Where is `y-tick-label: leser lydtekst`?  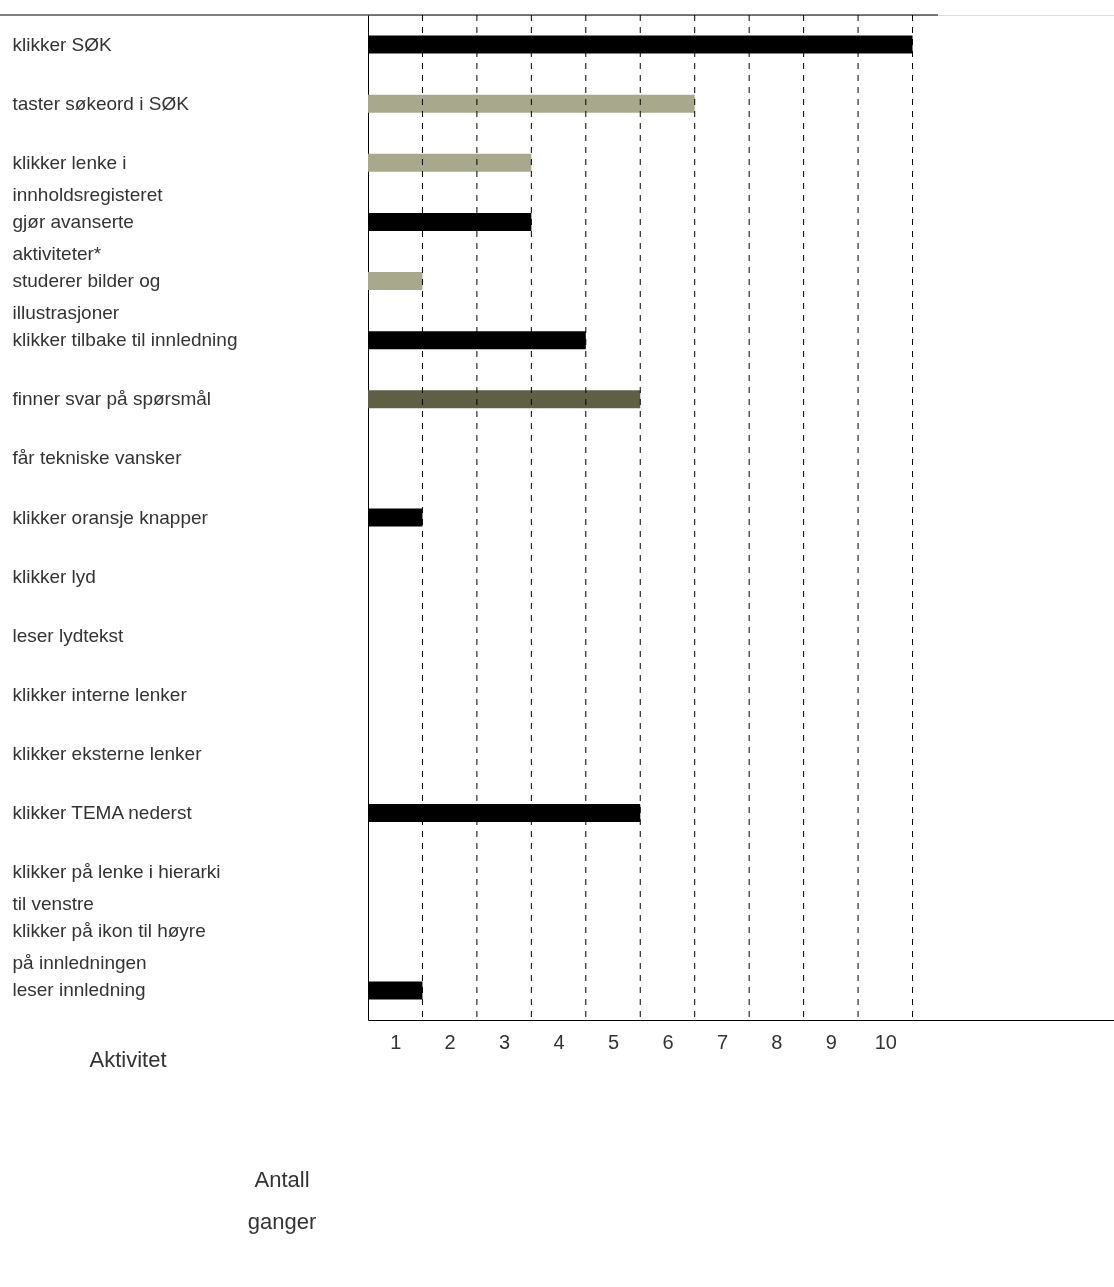 y-tick-label: leser lydtekst is located at coordinates (68, 635).